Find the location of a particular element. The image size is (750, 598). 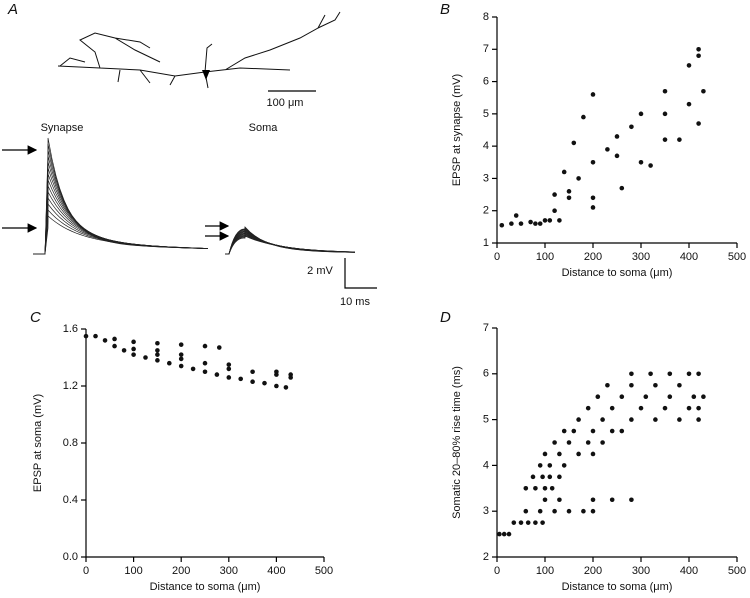

y-tick-label: 1.2 is located at coordinates (70, 386).